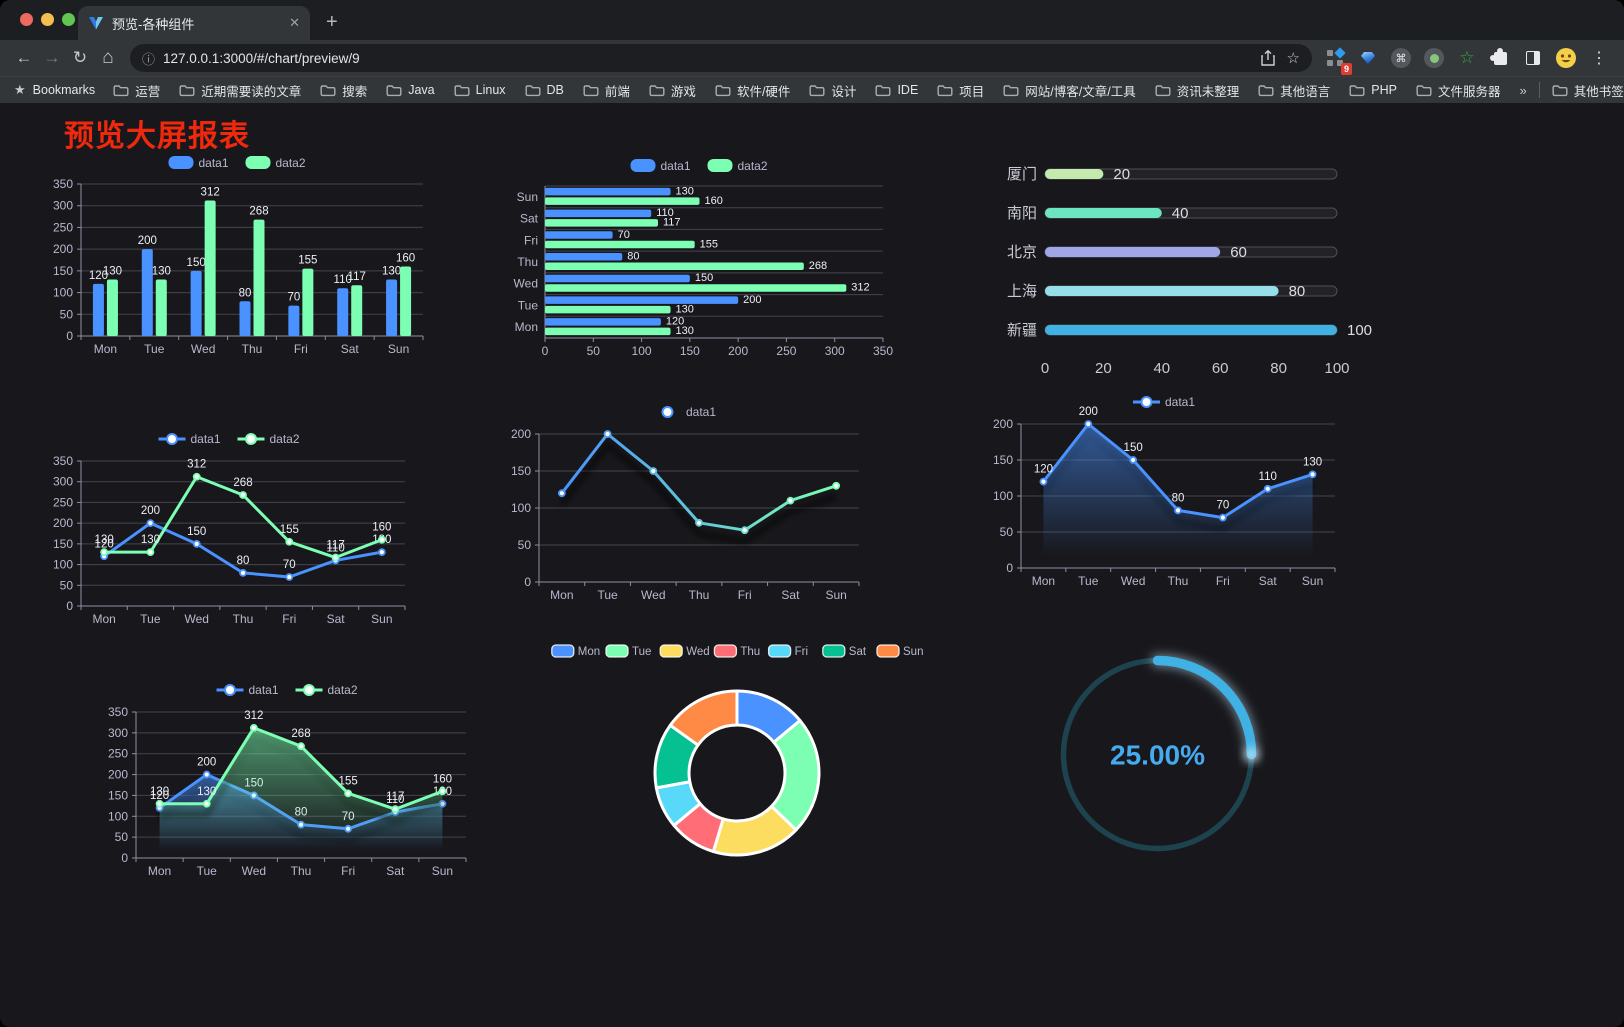 This screenshot has height=1027, width=1624. What do you see at coordinates (194, 23) in the screenshot?
I see `browser-tab: 预览-各种组件 ✕` at bounding box center [194, 23].